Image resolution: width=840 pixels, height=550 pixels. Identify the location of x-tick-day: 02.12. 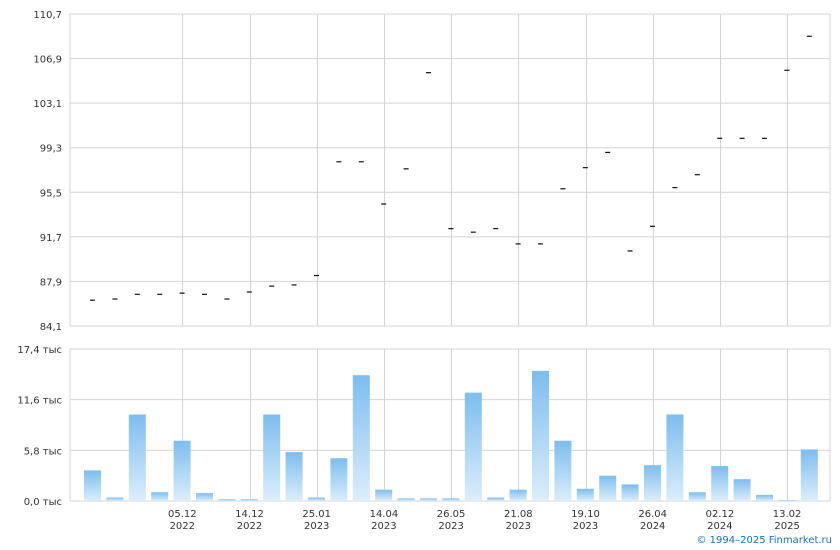
(720, 514).